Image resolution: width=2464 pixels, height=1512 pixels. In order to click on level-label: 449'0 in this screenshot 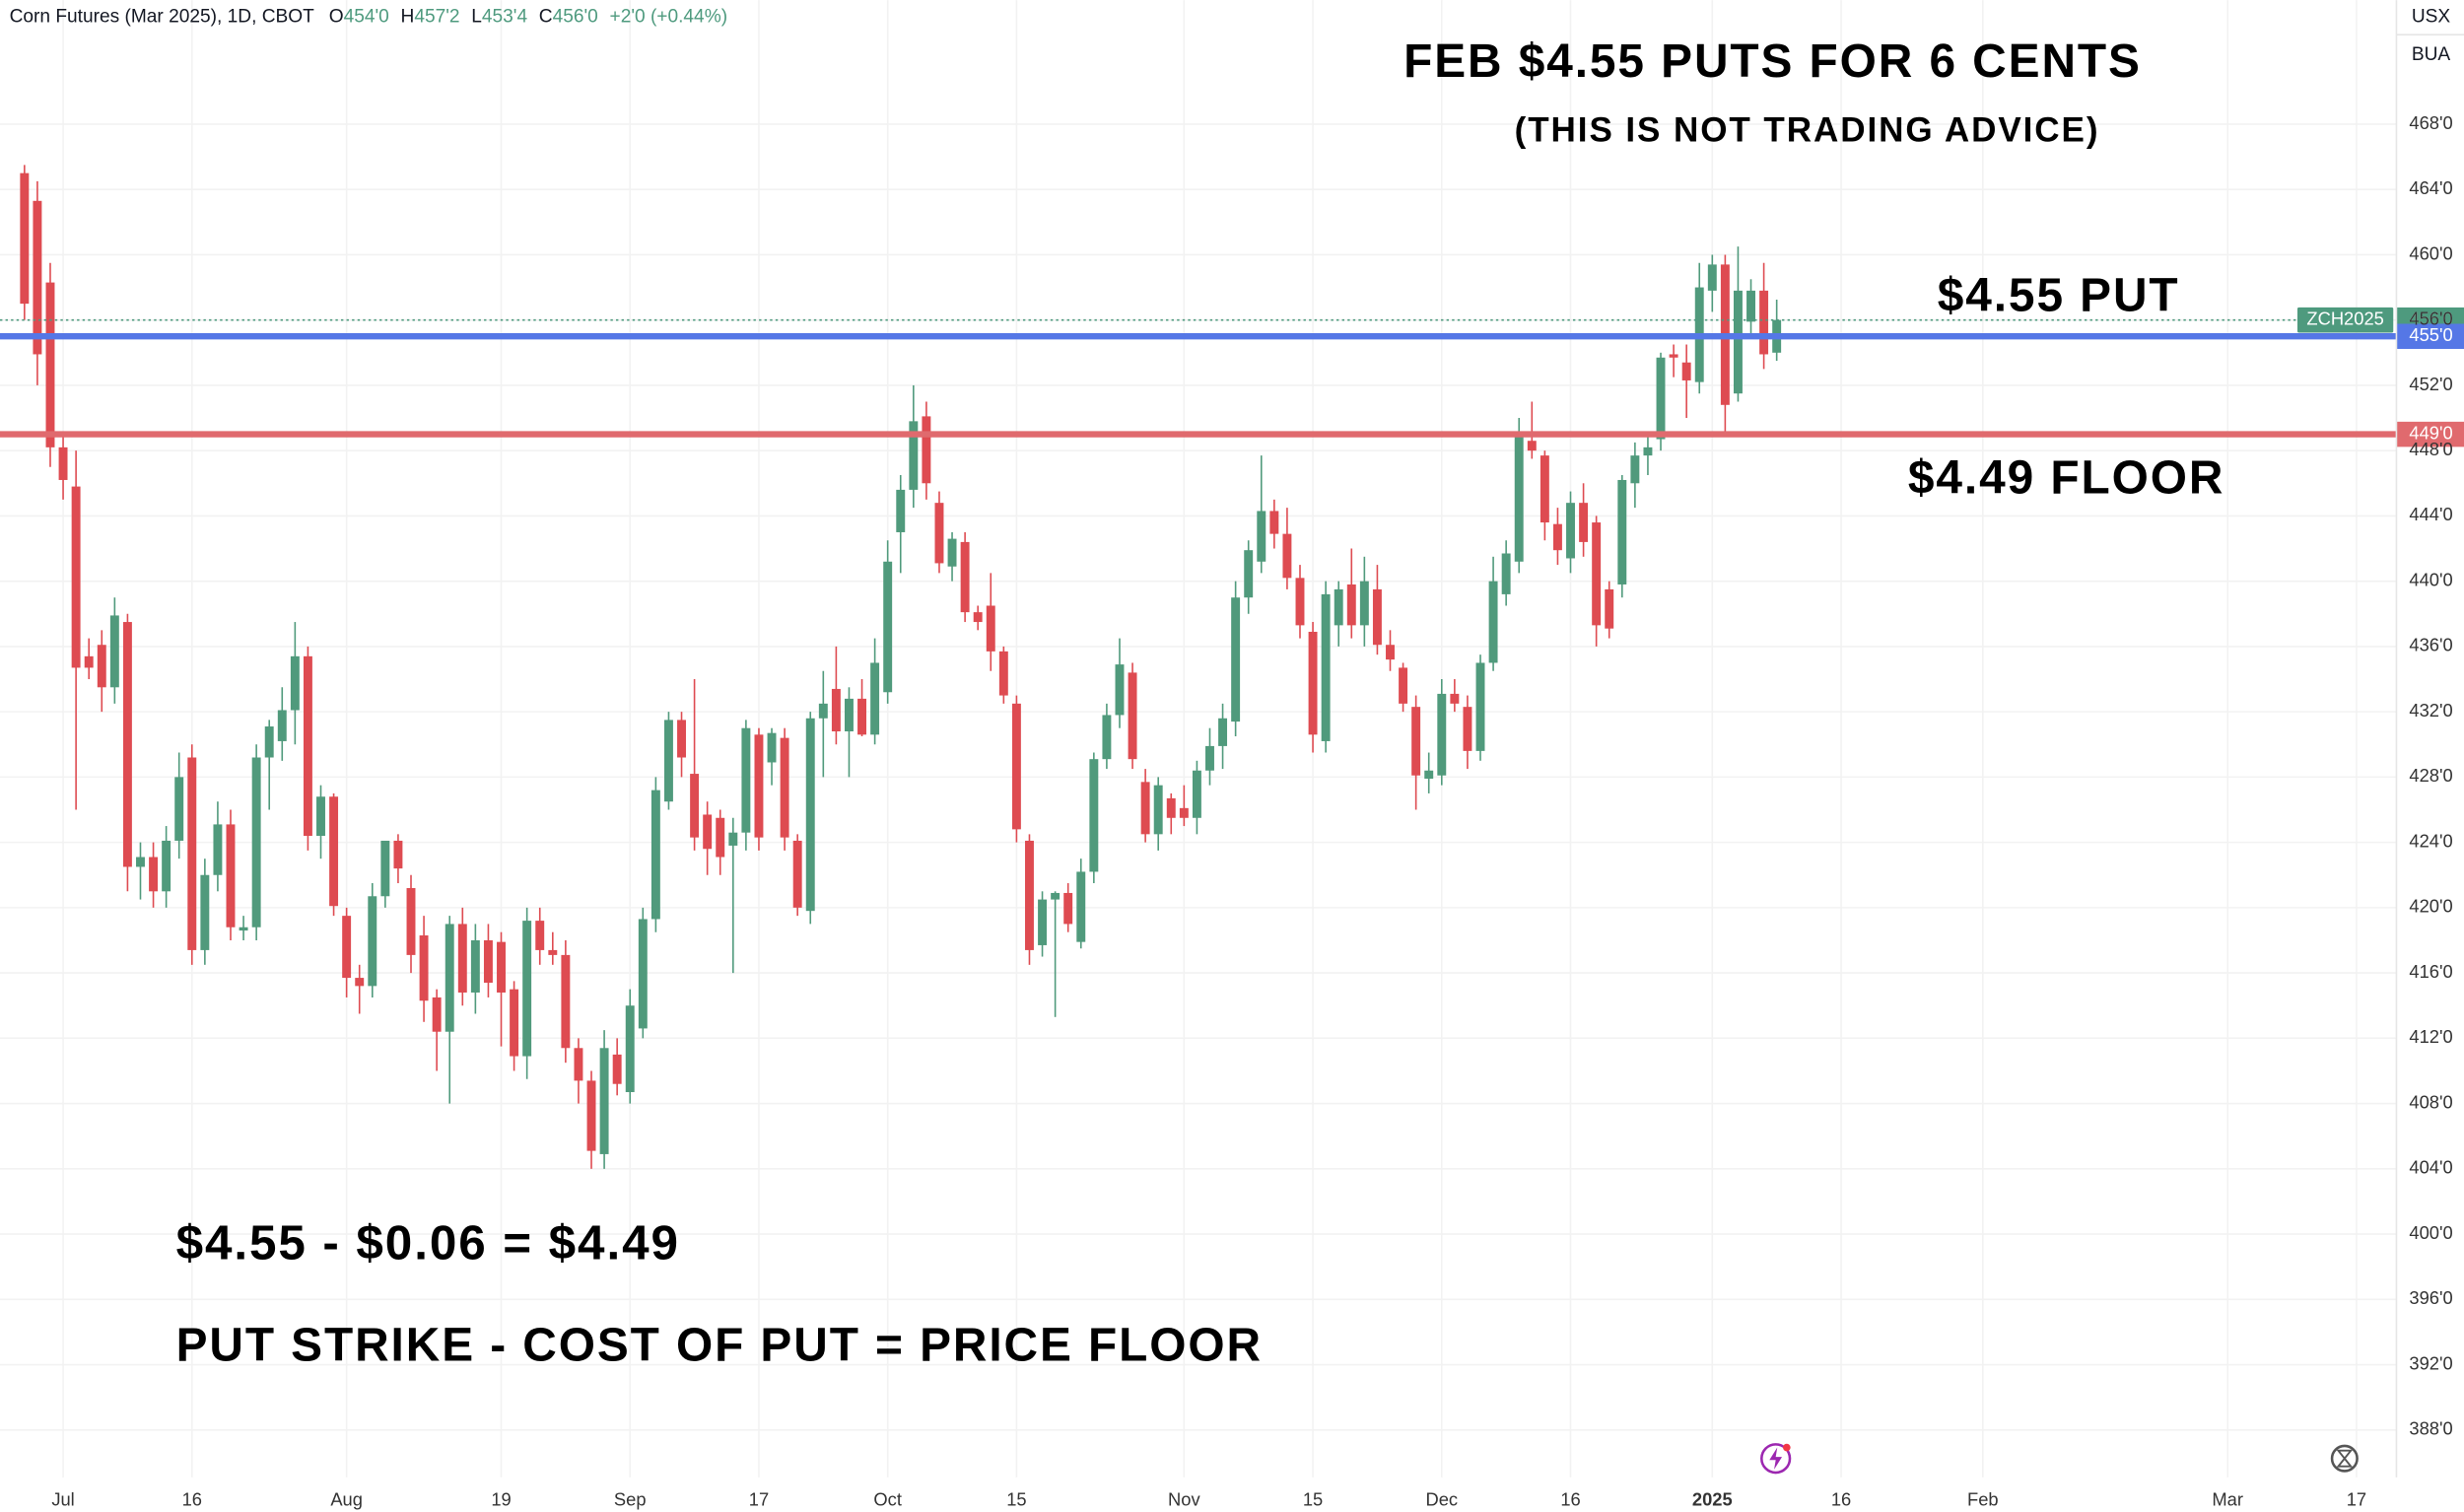, I will do `click(2430, 433)`.